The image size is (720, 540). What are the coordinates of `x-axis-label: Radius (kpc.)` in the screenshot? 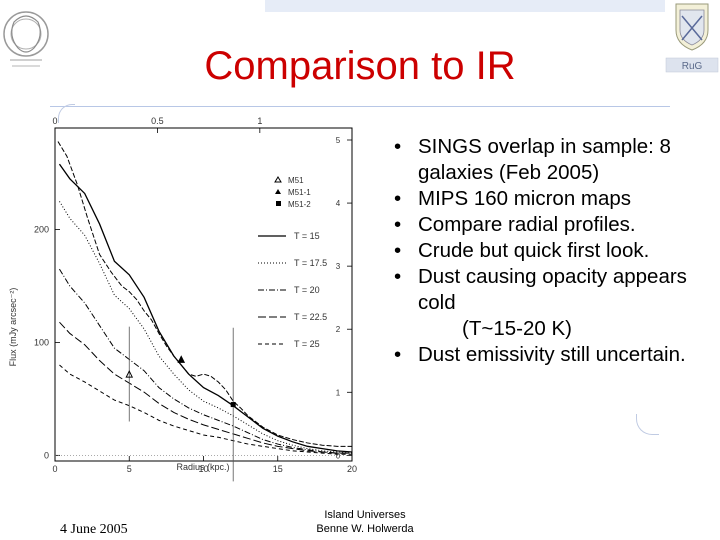 It's located at (202, 467).